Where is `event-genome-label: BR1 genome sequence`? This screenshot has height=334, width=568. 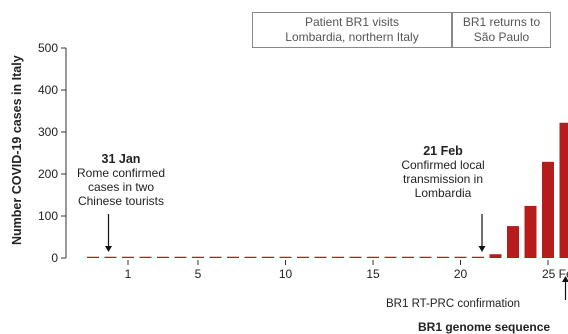
event-genome-label: BR1 genome sequence is located at coordinates (484, 327).